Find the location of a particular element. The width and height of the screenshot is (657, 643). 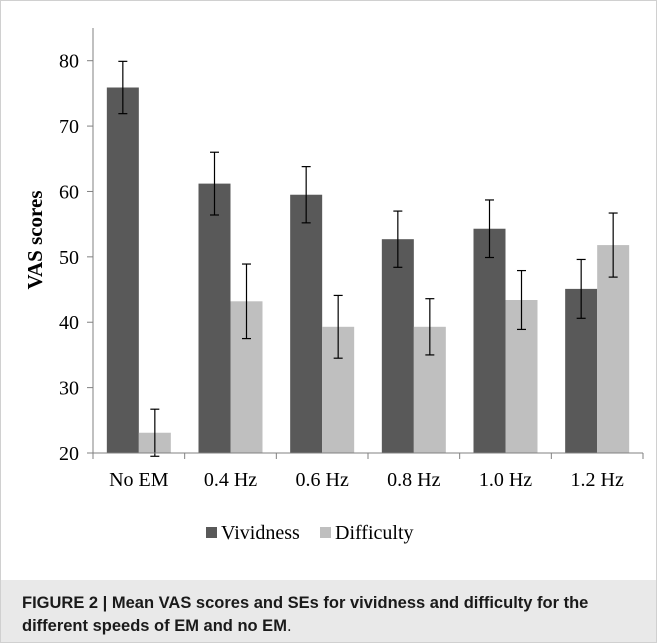

legend-swatch-difficulty is located at coordinates (325, 532).